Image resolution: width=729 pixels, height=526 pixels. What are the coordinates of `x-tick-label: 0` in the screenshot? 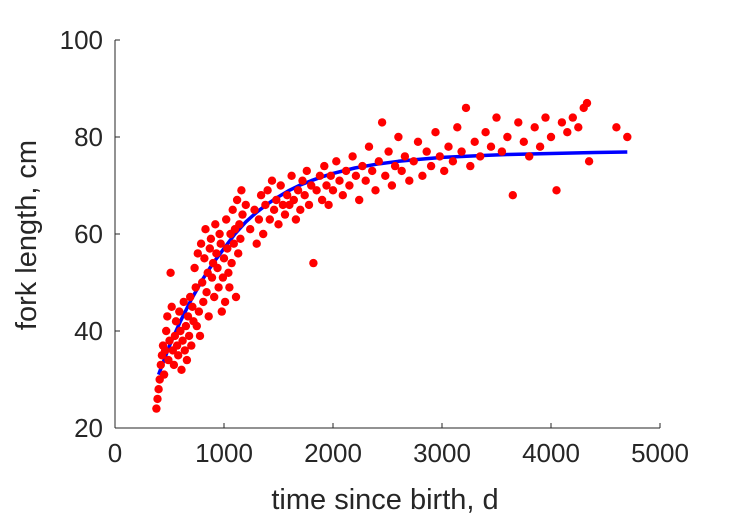 It's located at (115, 453).